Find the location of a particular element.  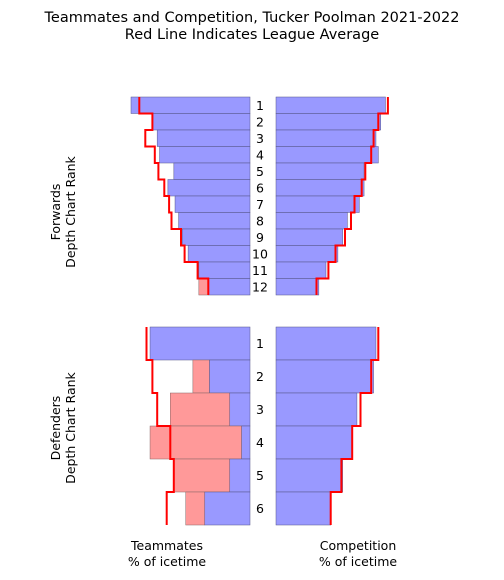

forwards-ylabel-line1: Forwards is located at coordinates (55, 212).